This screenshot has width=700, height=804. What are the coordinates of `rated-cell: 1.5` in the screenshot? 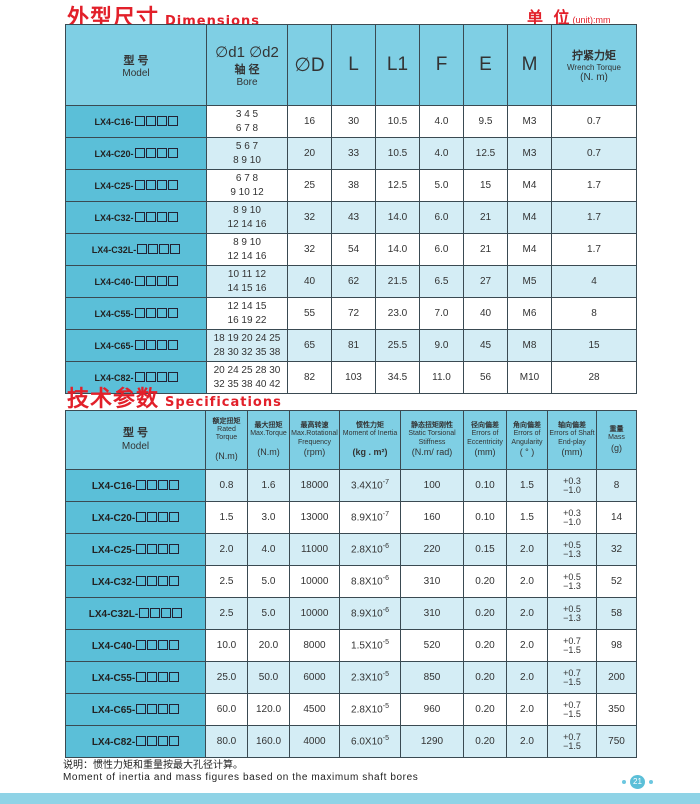 It's located at (226, 517).